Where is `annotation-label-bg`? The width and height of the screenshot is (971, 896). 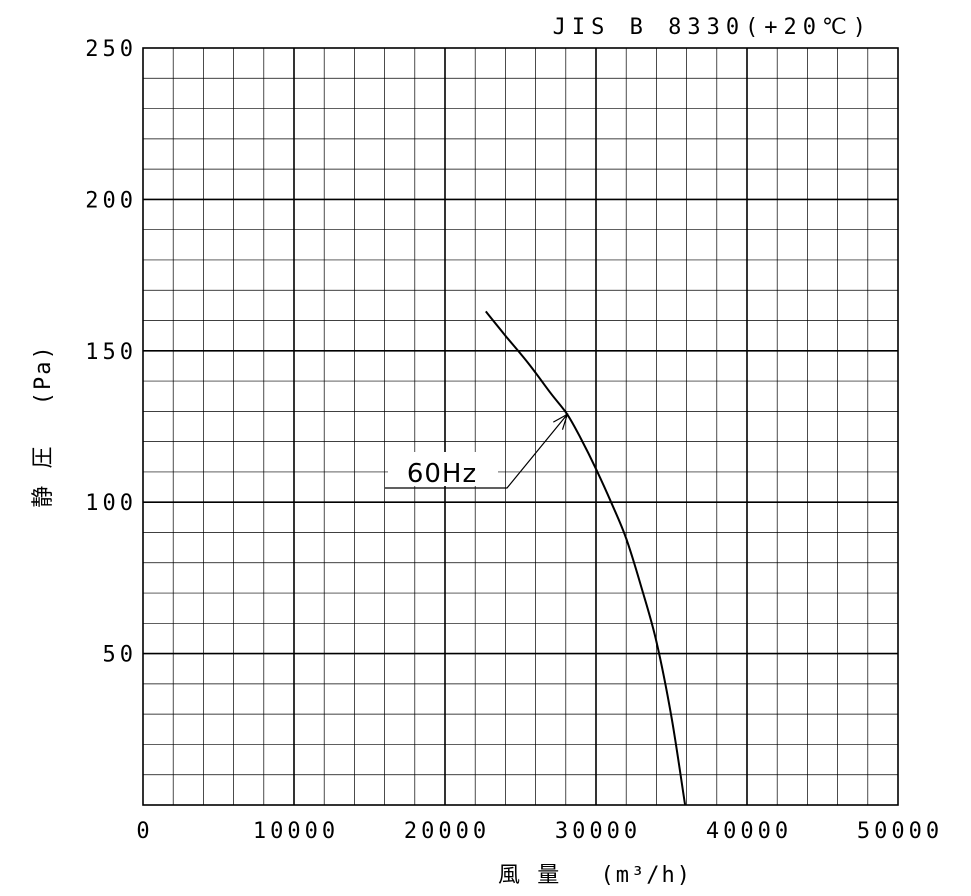
annotation-label-bg is located at coordinates (443, 469).